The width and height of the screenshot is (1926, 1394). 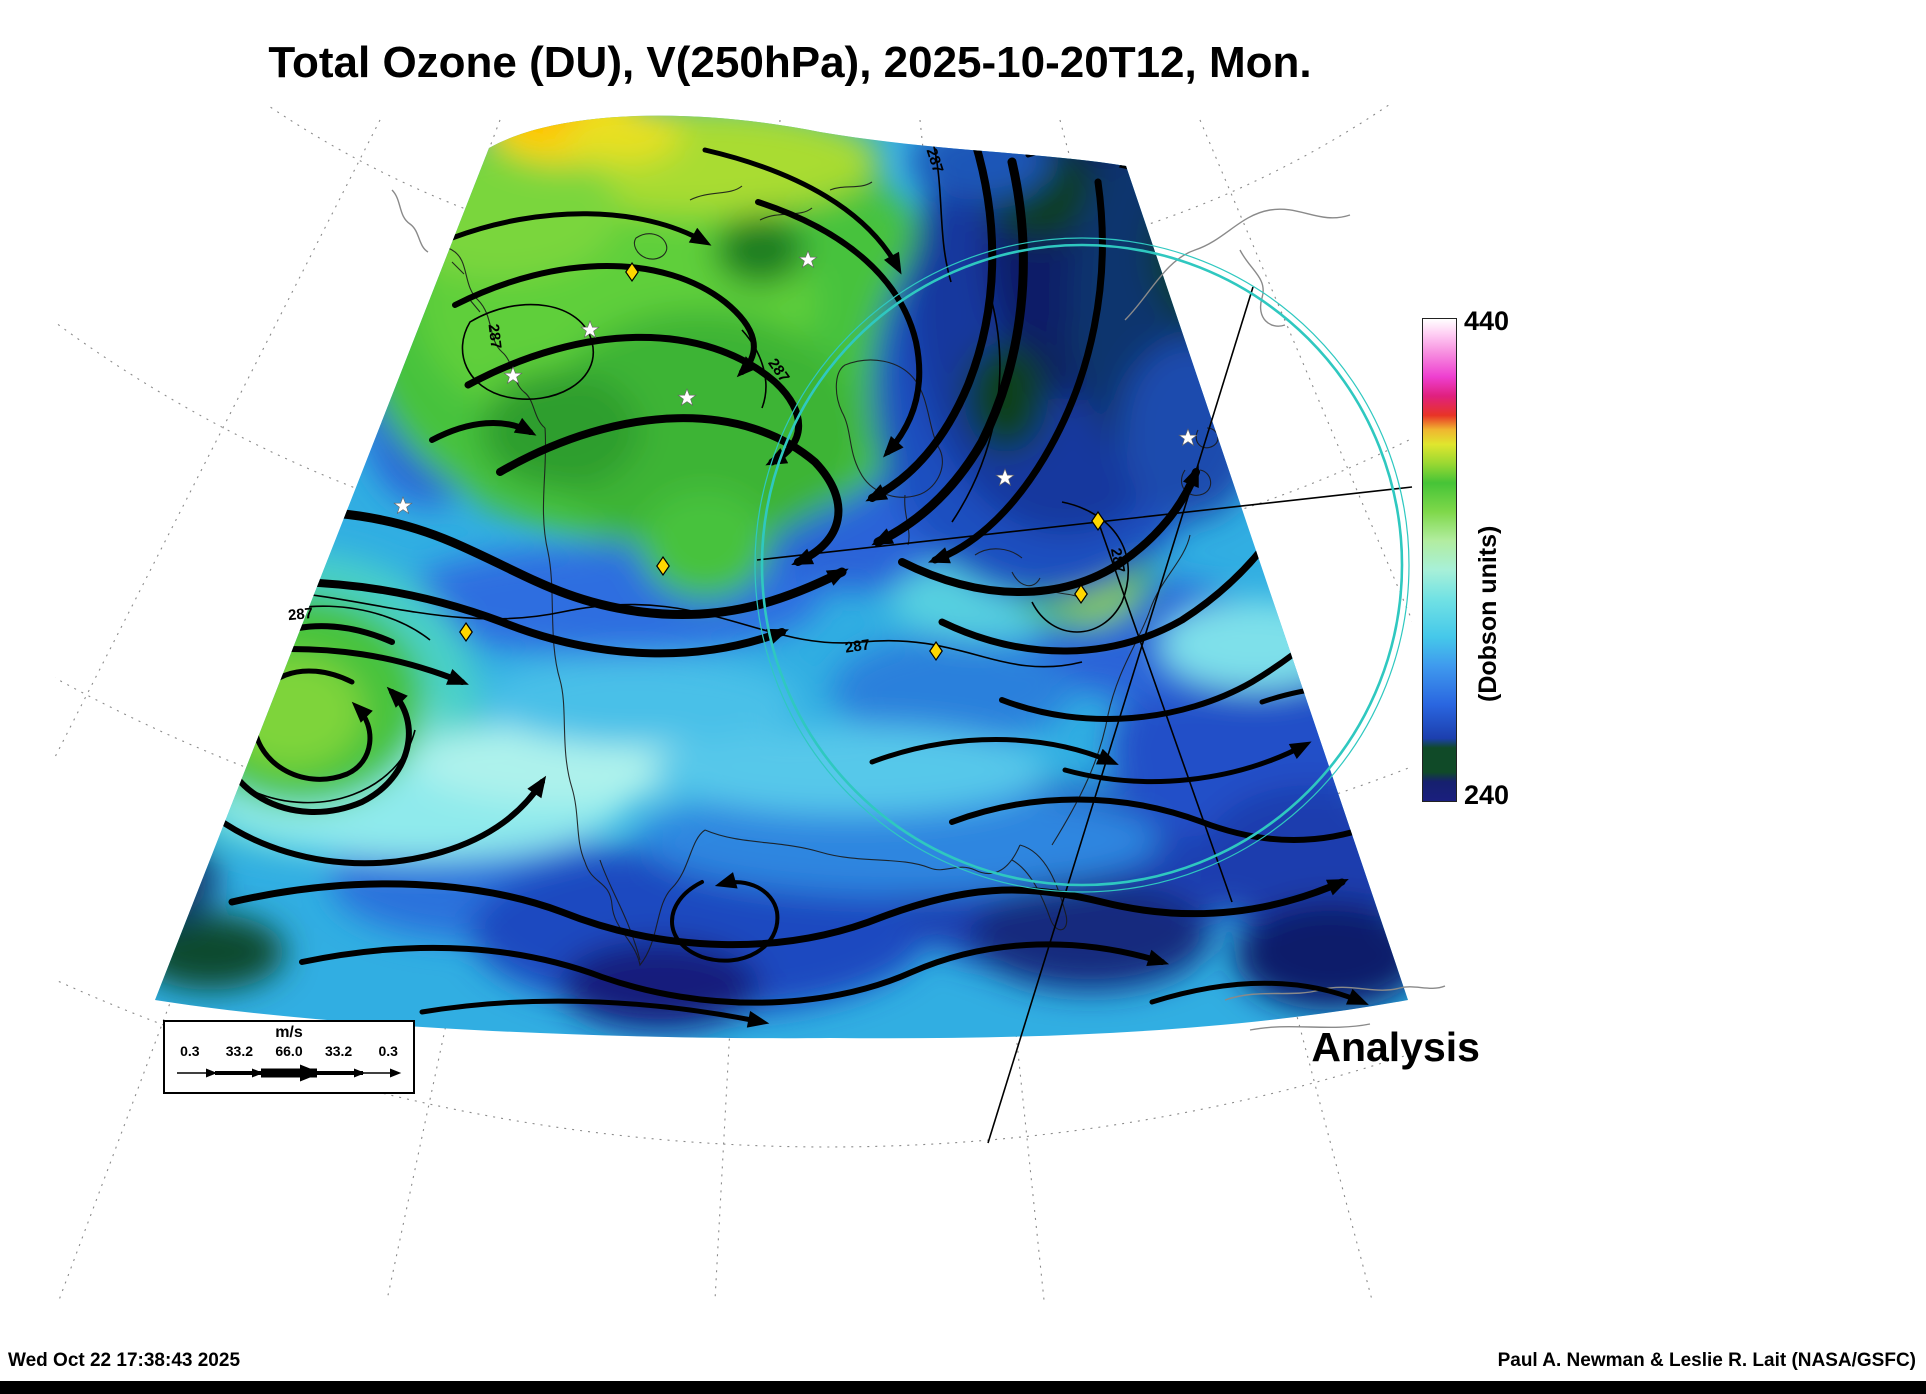 What do you see at coordinates (1395, 1047) in the screenshot?
I see `analysis-label: Analysis` at bounding box center [1395, 1047].